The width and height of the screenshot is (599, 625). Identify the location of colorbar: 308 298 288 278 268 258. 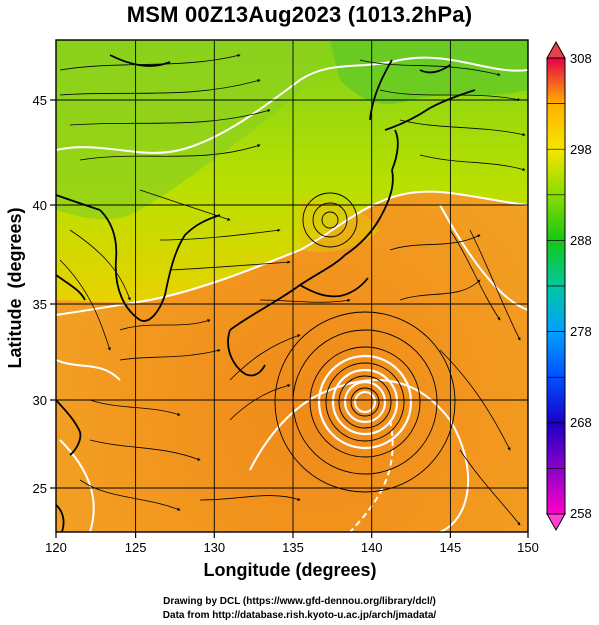
(569, 286).